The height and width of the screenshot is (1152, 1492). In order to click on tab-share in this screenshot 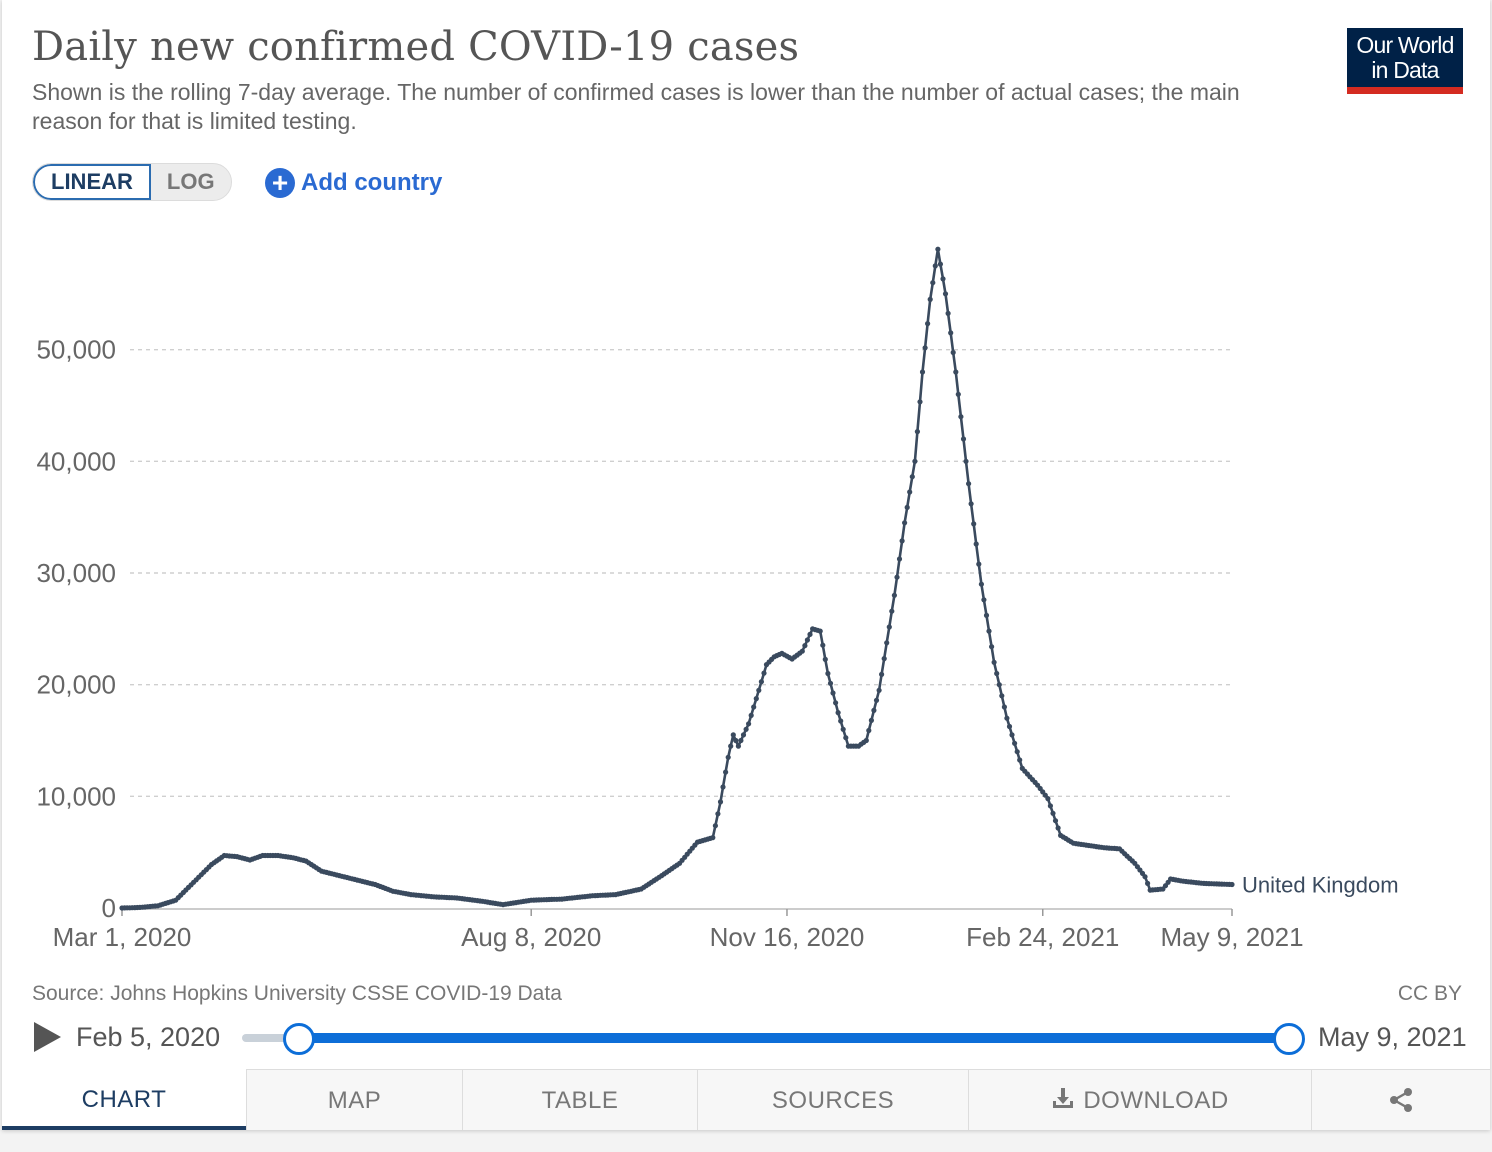, I will do `click(1400, 1099)`.